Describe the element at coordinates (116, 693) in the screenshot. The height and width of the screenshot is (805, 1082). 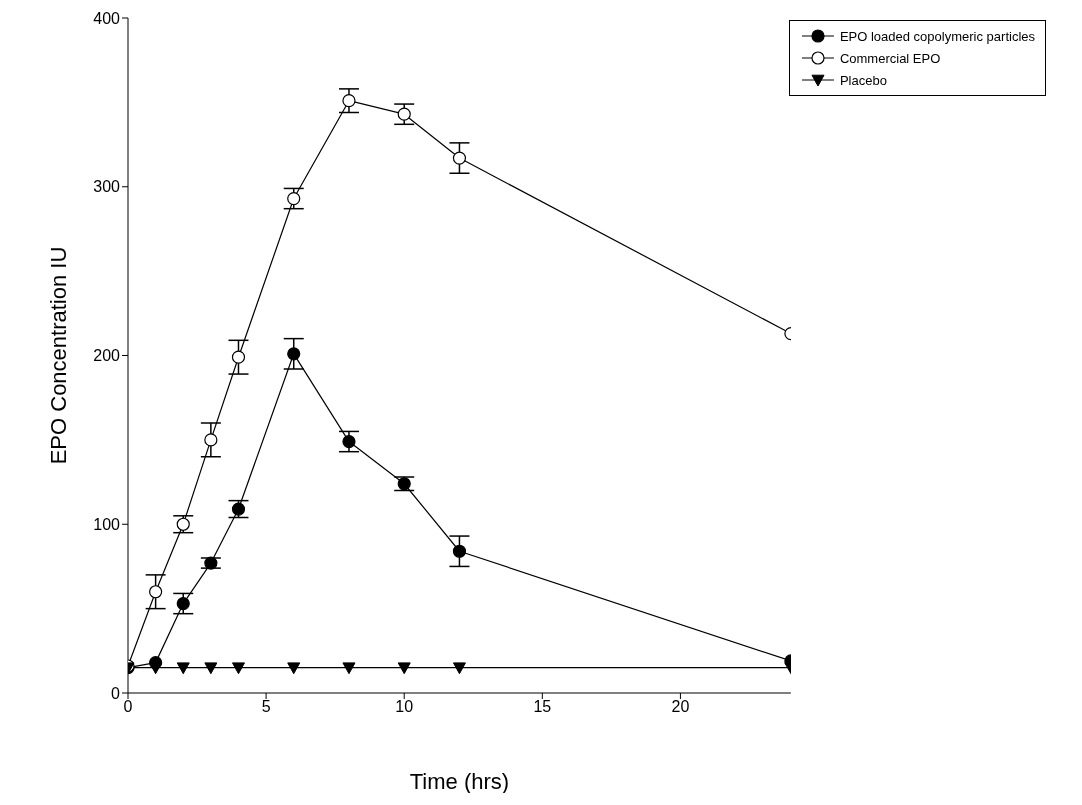
I see `y-tick-label: 0` at that location.